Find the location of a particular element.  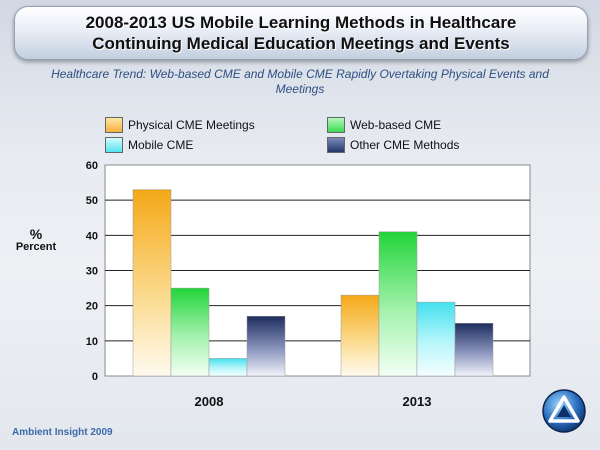

source-credit: Ambient Insight 2009 is located at coordinates (62, 432).